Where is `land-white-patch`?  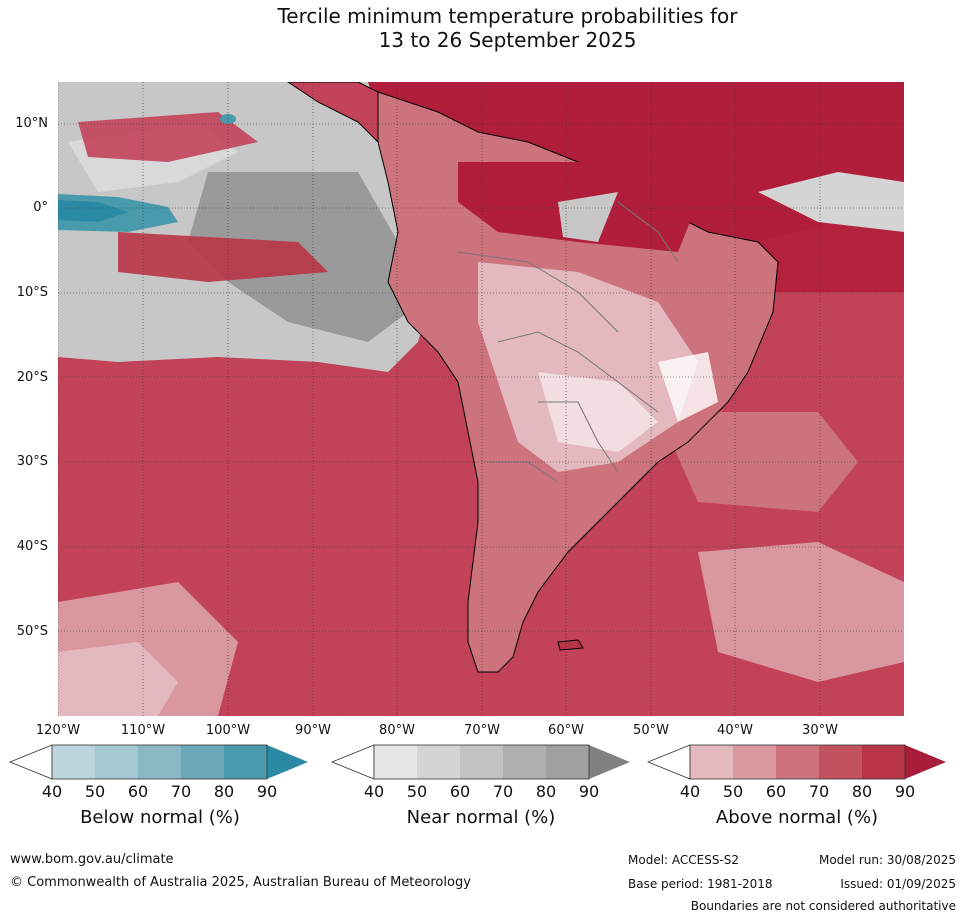
land-white-patch is located at coordinates (688, 387).